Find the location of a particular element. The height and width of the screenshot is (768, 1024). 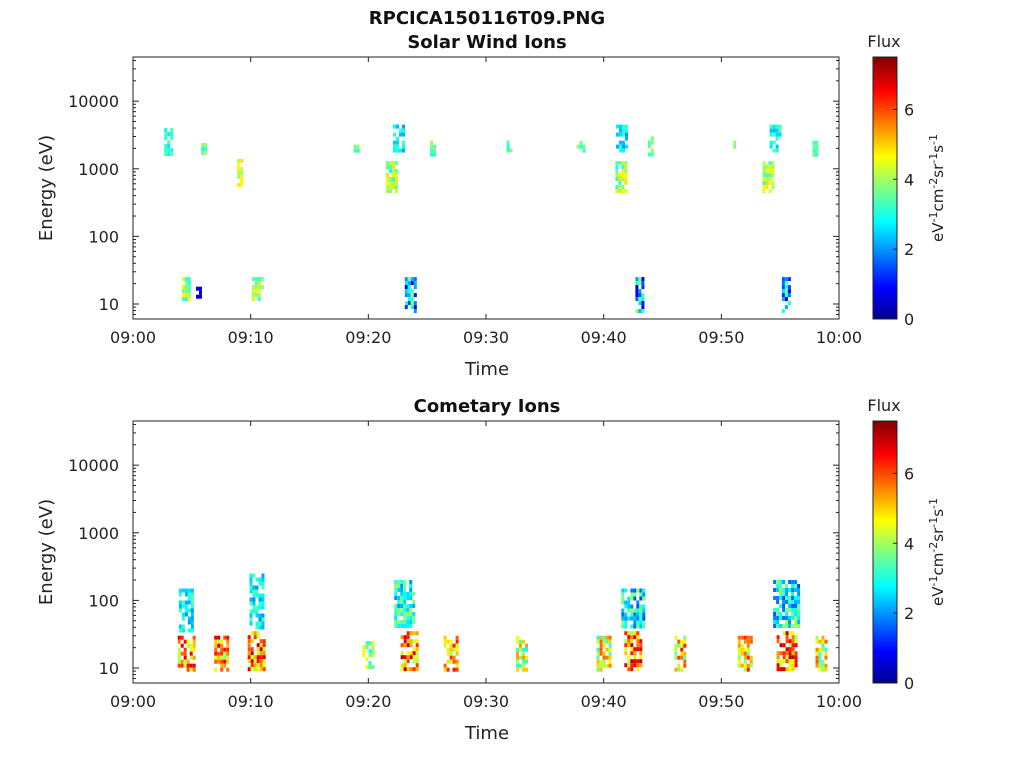

colorbar-tick-label: 2 is located at coordinates (909, 613).